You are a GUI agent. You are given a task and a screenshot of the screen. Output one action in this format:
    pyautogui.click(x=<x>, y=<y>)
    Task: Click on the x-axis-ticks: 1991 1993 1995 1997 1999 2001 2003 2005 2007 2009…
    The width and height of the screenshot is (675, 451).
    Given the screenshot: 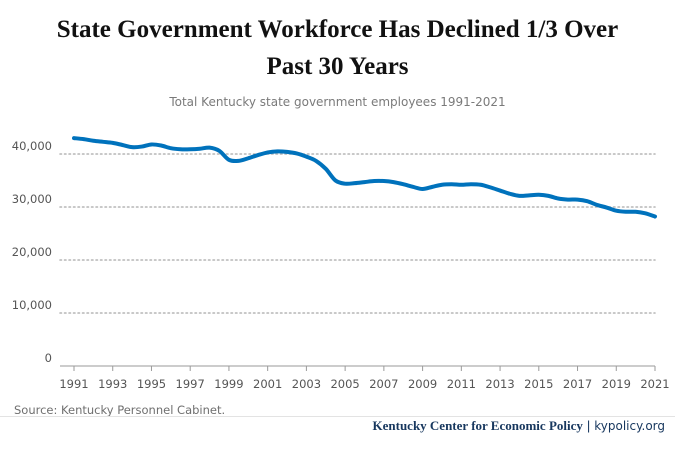 What is the action you would take?
    pyautogui.click(x=364, y=378)
    